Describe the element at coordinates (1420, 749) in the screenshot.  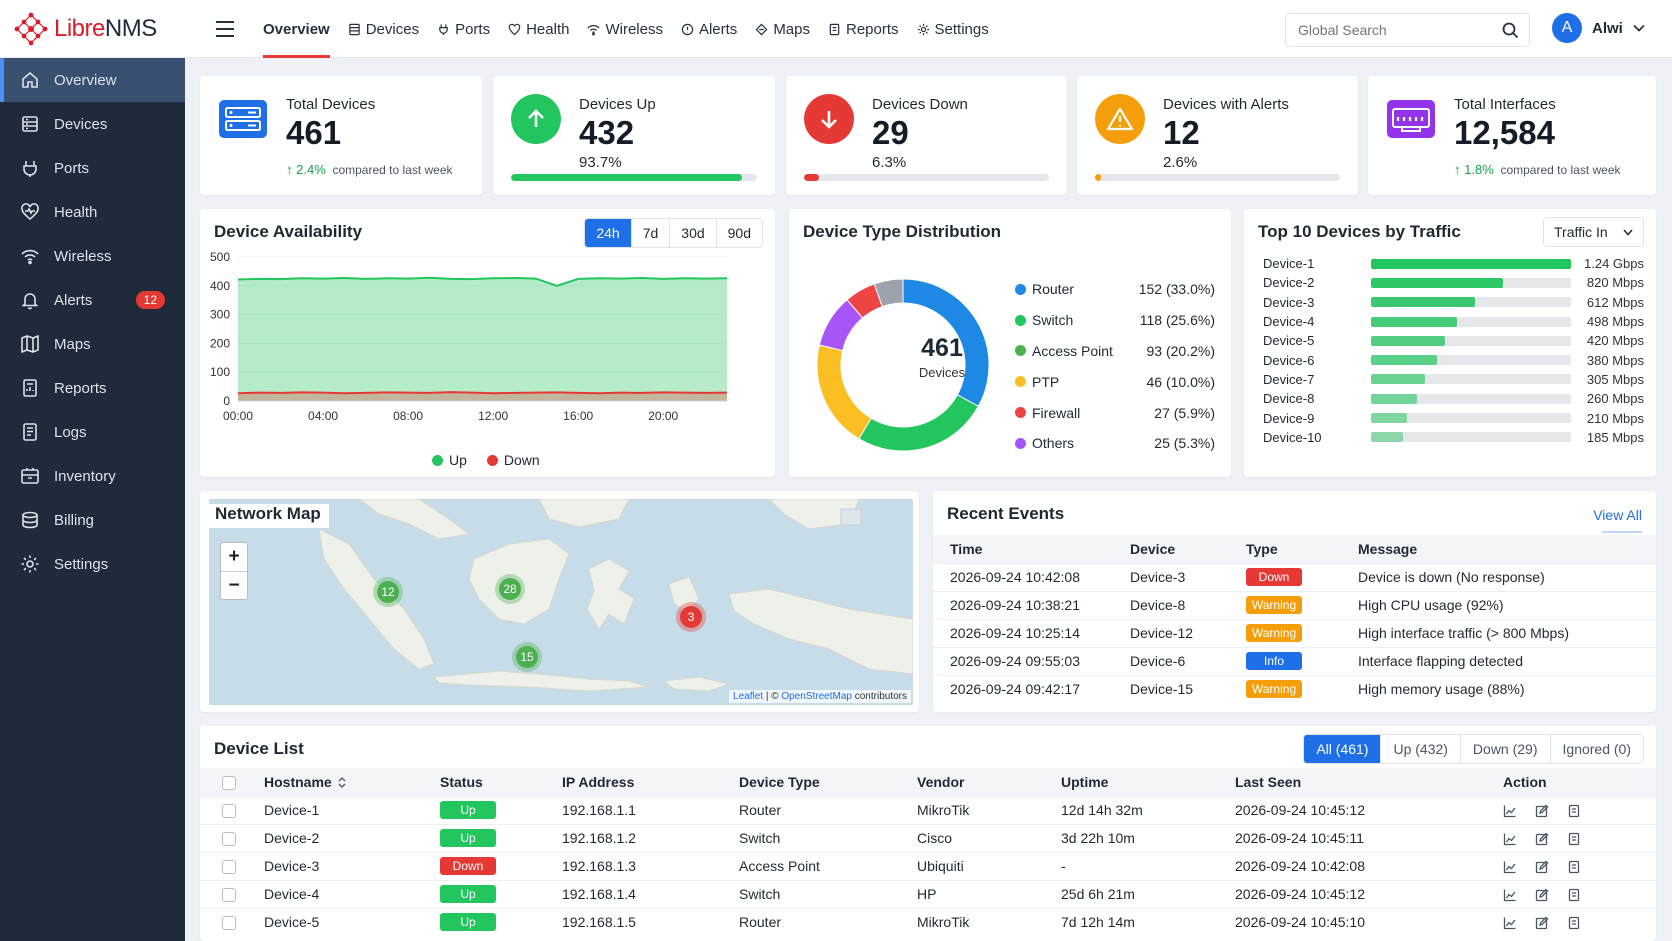
I see `filter-up-button: Up (432)` at that location.